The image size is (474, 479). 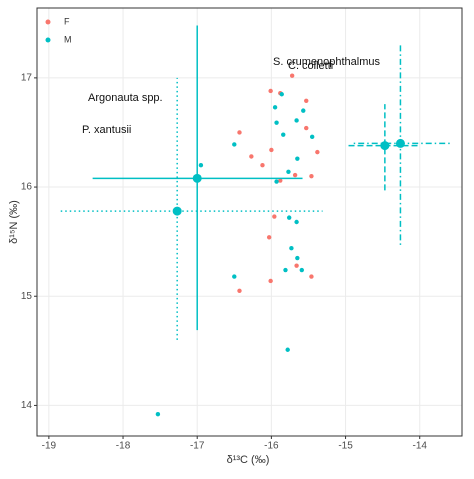 I want to click on x-tick-label: -17, so click(x=197, y=446).